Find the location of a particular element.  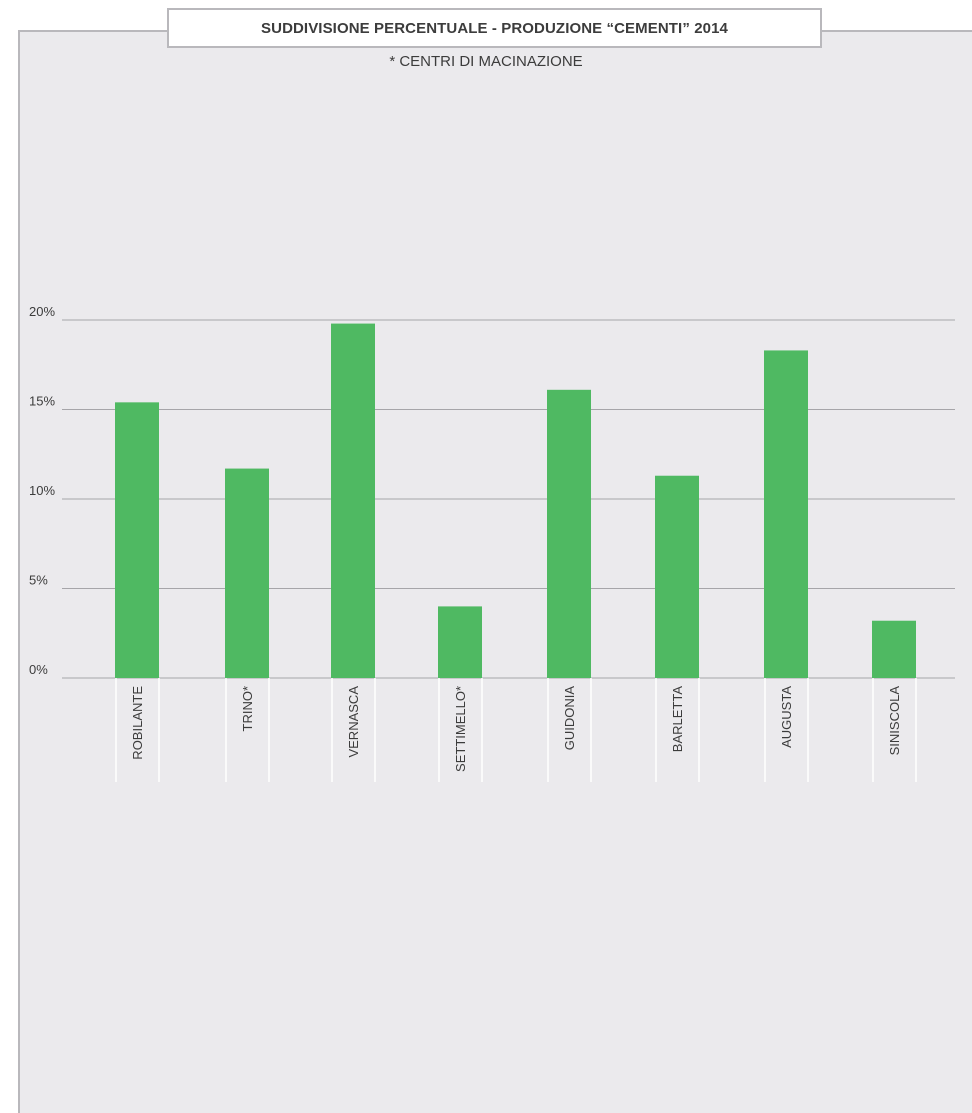

x-category-label: BARLETTA is located at coordinates (677, 719).